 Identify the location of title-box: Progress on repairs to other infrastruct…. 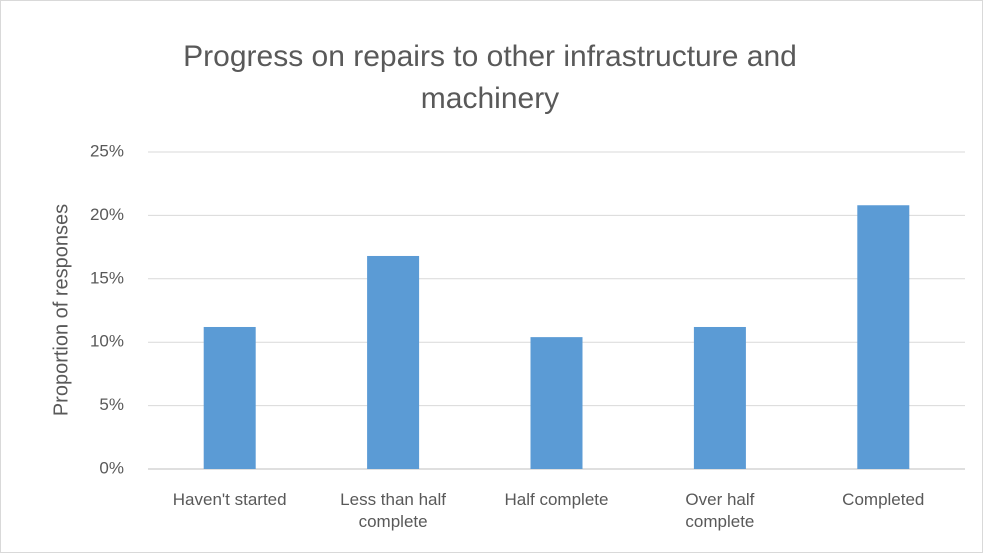
(490, 77).